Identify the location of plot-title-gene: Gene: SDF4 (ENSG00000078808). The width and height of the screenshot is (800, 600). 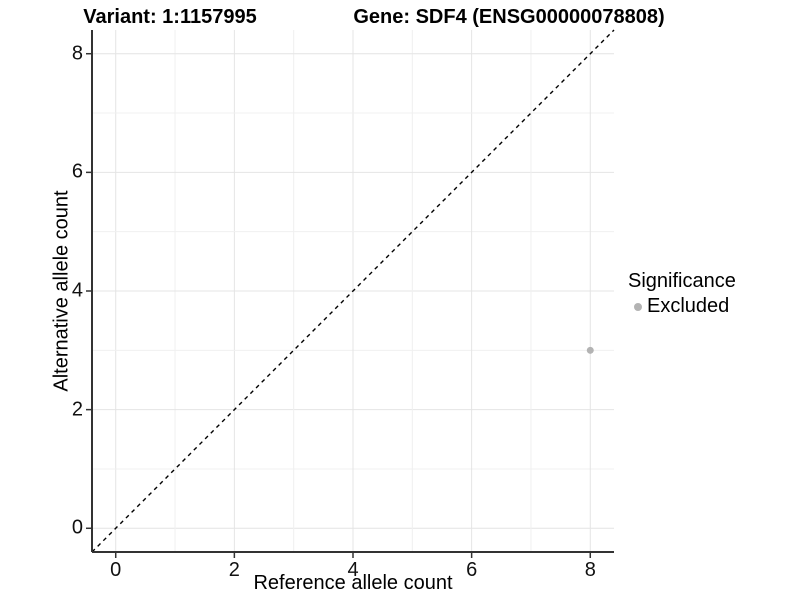
(509, 17).